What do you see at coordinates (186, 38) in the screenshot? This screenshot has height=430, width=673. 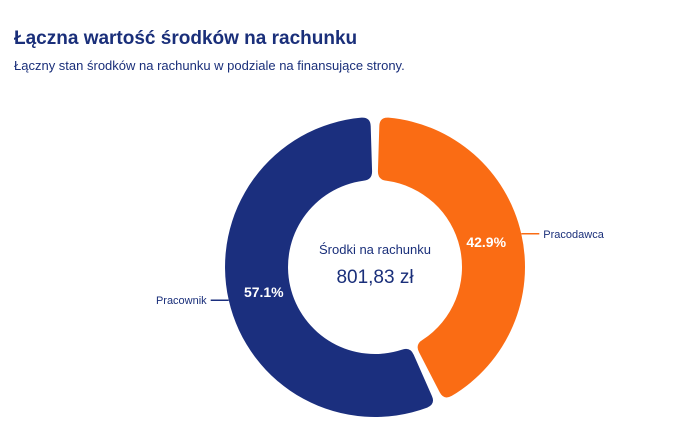 I see `chart-title: Łączna wartość środków na rachunku` at bounding box center [186, 38].